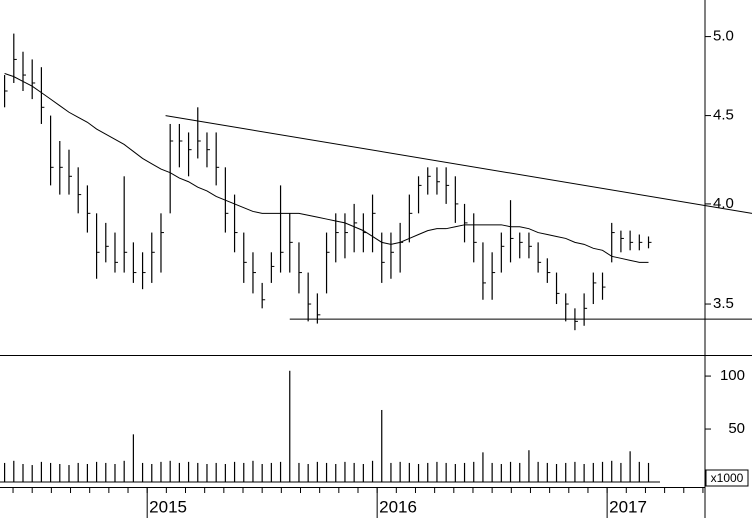 This screenshot has height=518, width=752. What do you see at coordinates (458, 164) in the screenshot?
I see `trend-line` at bounding box center [458, 164].